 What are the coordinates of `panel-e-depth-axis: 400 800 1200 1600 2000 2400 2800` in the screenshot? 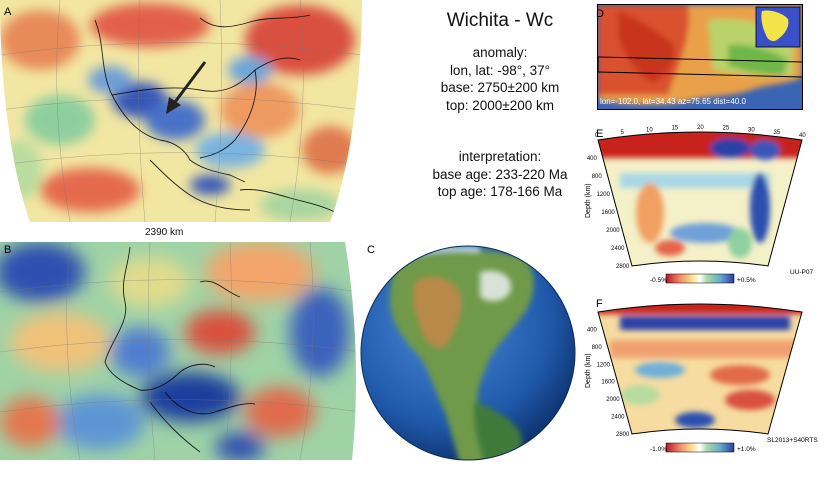 It's located at (608, 213).